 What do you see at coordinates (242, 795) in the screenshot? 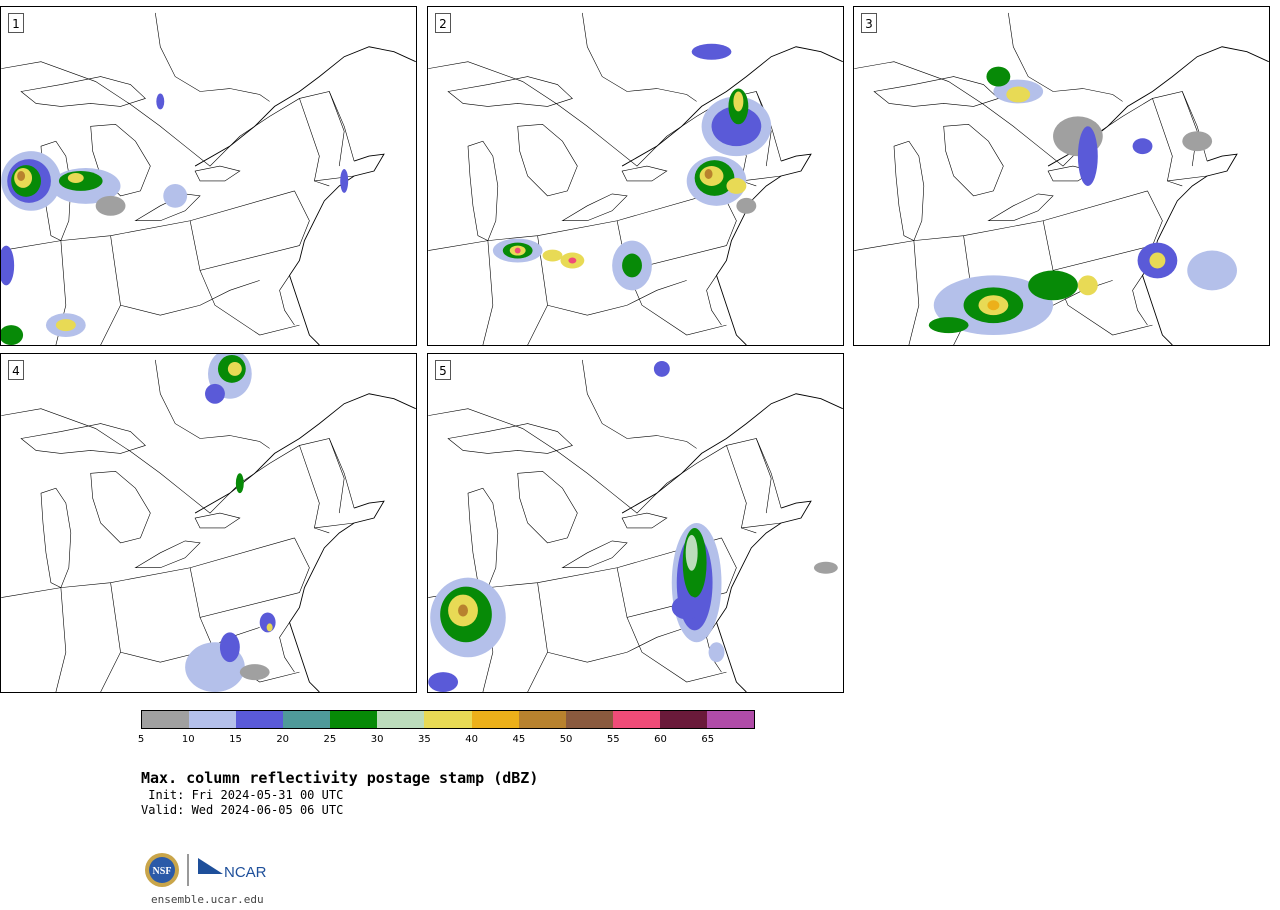
I see `init-time: Init: Fri 2024-05-31 00 UTC` at bounding box center [242, 795].